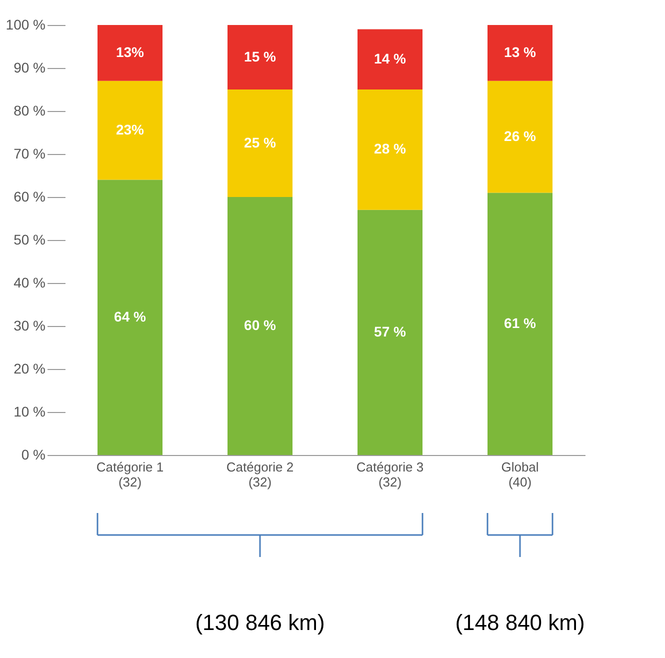  I want to click on y-tick-label: 50 %, so click(30, 240).